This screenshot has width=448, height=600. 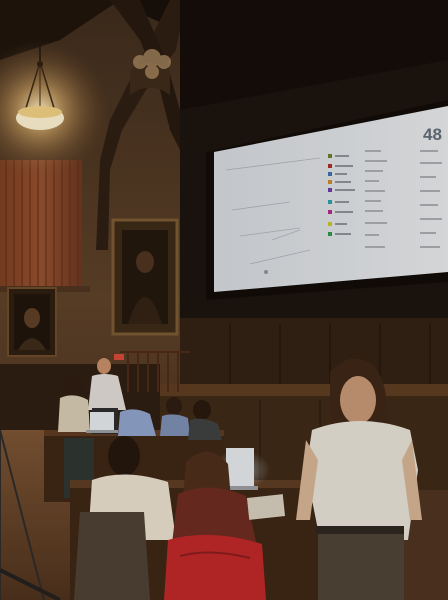 What do you see at coordinates (22, 514) in the screenshot?
I see `tripod` at bounding box center [22, 514].